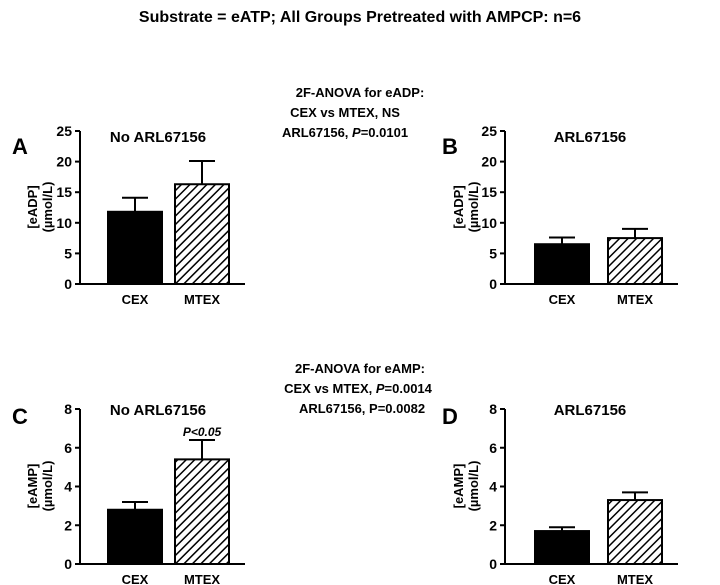  Describe the element at coordinates (345, 132) in the screenshot. I see `anova-top-line3: ARL67156, P=0.0101` at that location.